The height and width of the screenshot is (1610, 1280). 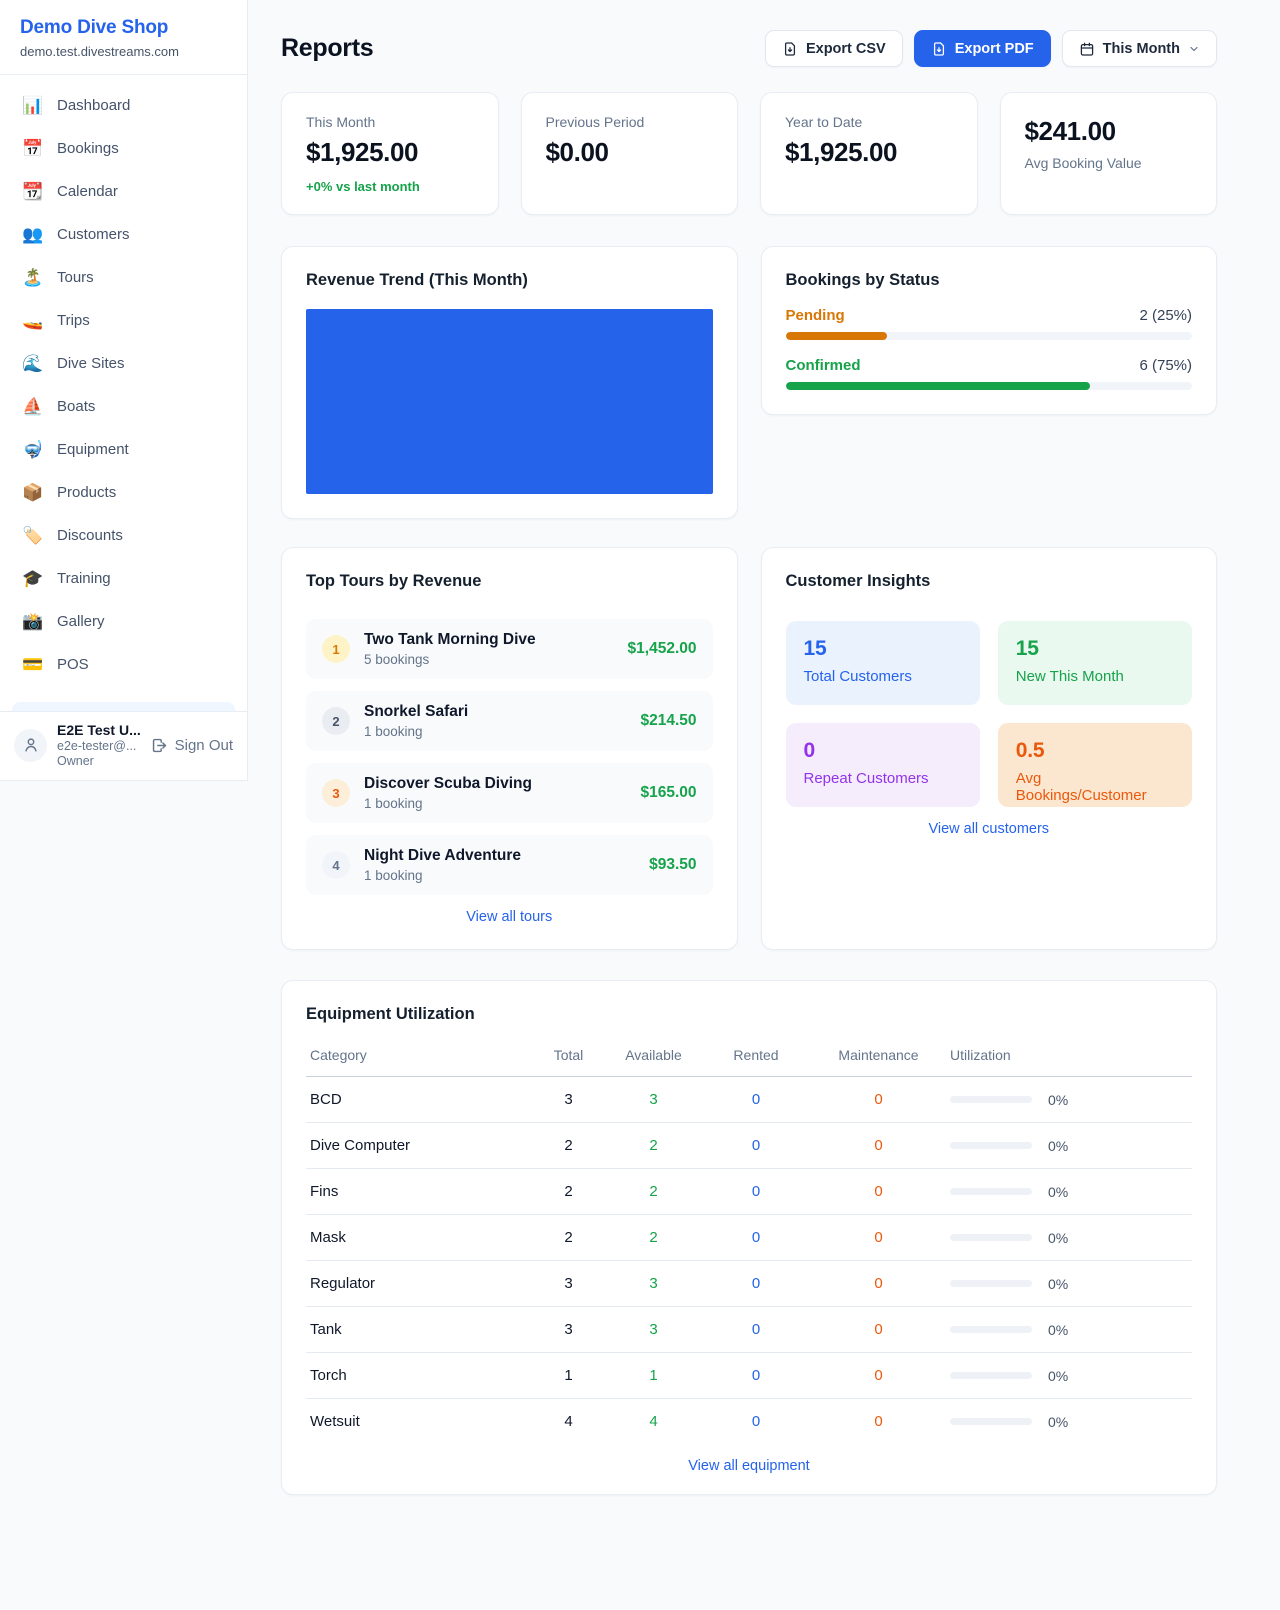 I want to click on sidebar-item-calendar: 📆 Calendar, so click(x=123, y=191).